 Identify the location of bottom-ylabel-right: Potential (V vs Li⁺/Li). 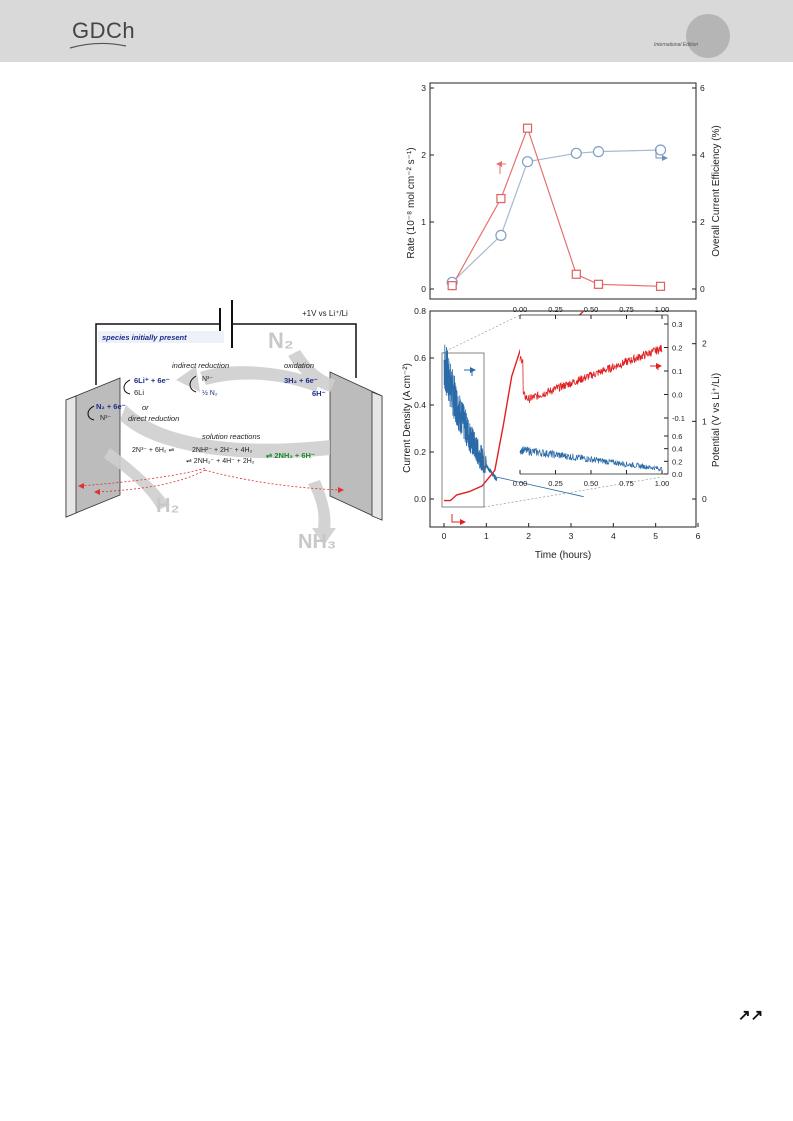
(716, 420).